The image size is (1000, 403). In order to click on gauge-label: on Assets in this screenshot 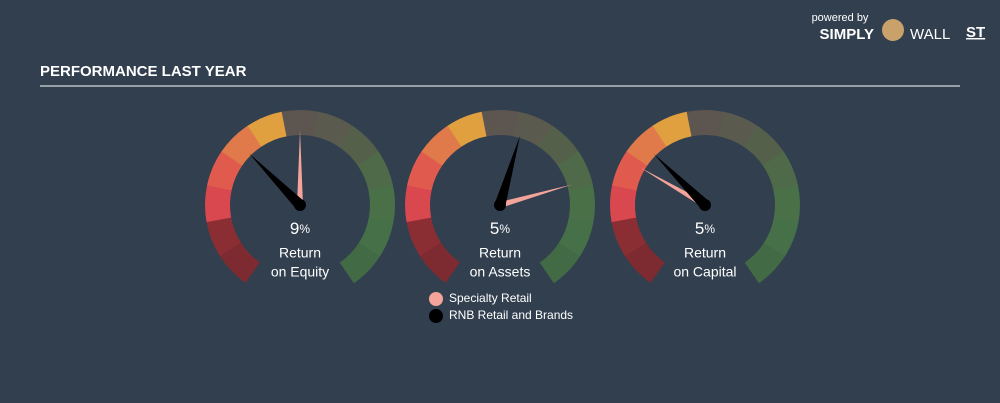, I will do `click(500, 272)`.